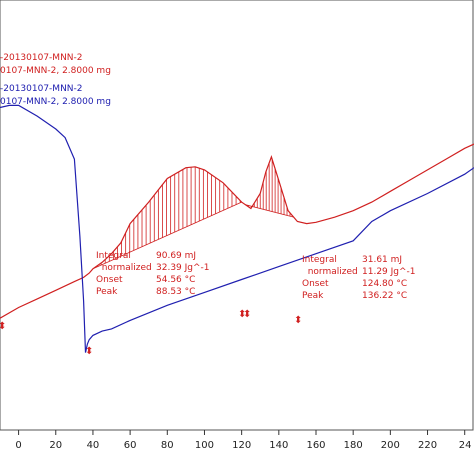 The image size is (474, 474). I want to click on annotation-1-value-4: 88.53 °C, so click(175, 292).